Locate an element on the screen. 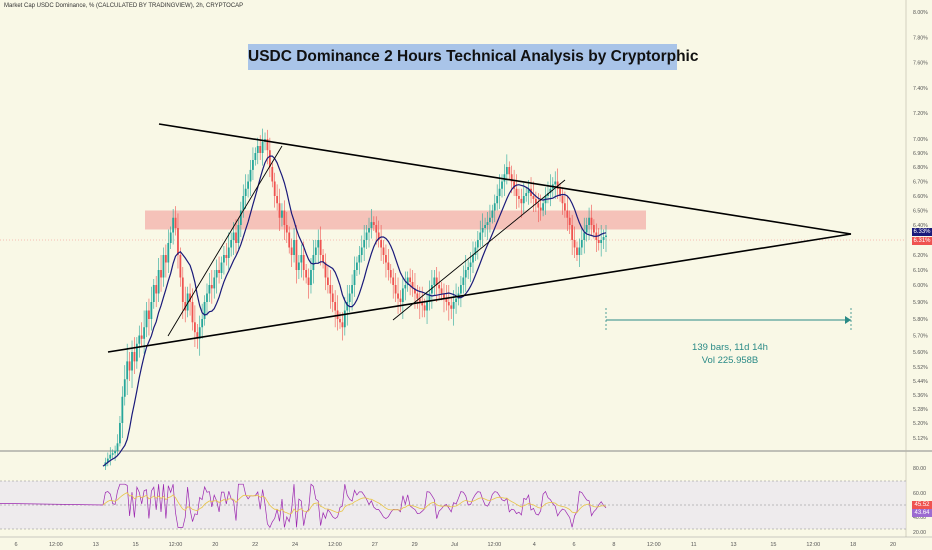  price-tick-label: 5.90% is located at coordinates (920, 303).